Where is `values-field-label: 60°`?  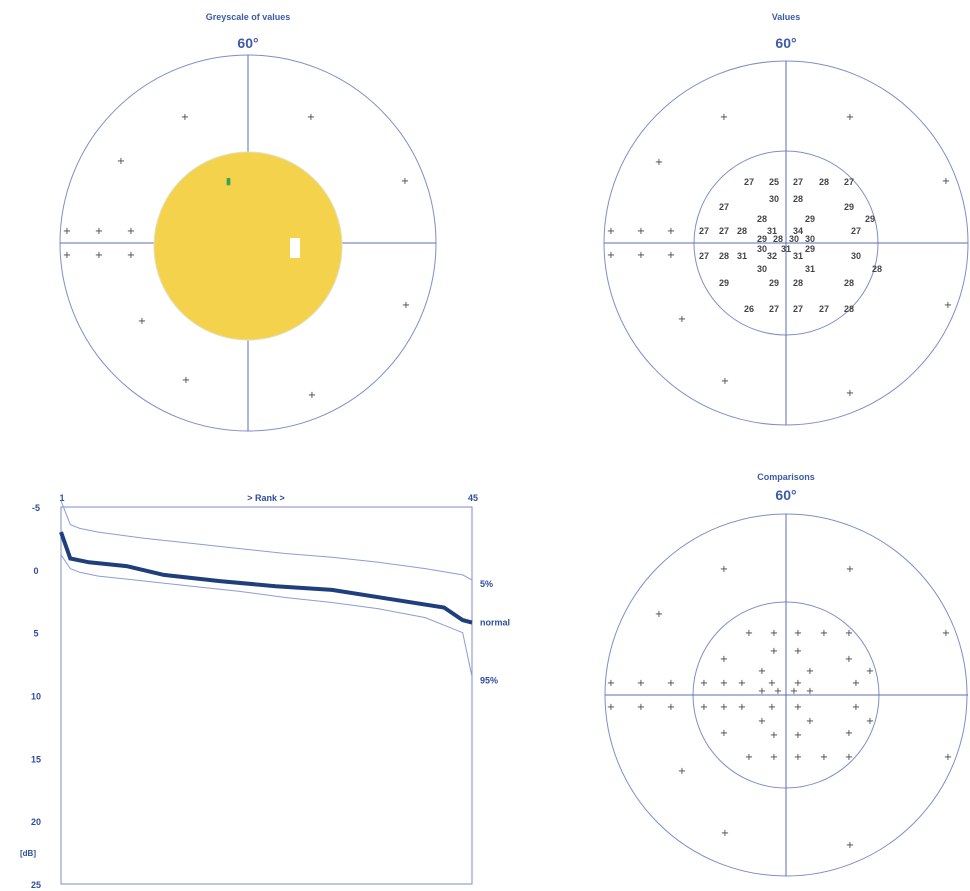 values-field-label: 60° is located at coordinates (785, 43).